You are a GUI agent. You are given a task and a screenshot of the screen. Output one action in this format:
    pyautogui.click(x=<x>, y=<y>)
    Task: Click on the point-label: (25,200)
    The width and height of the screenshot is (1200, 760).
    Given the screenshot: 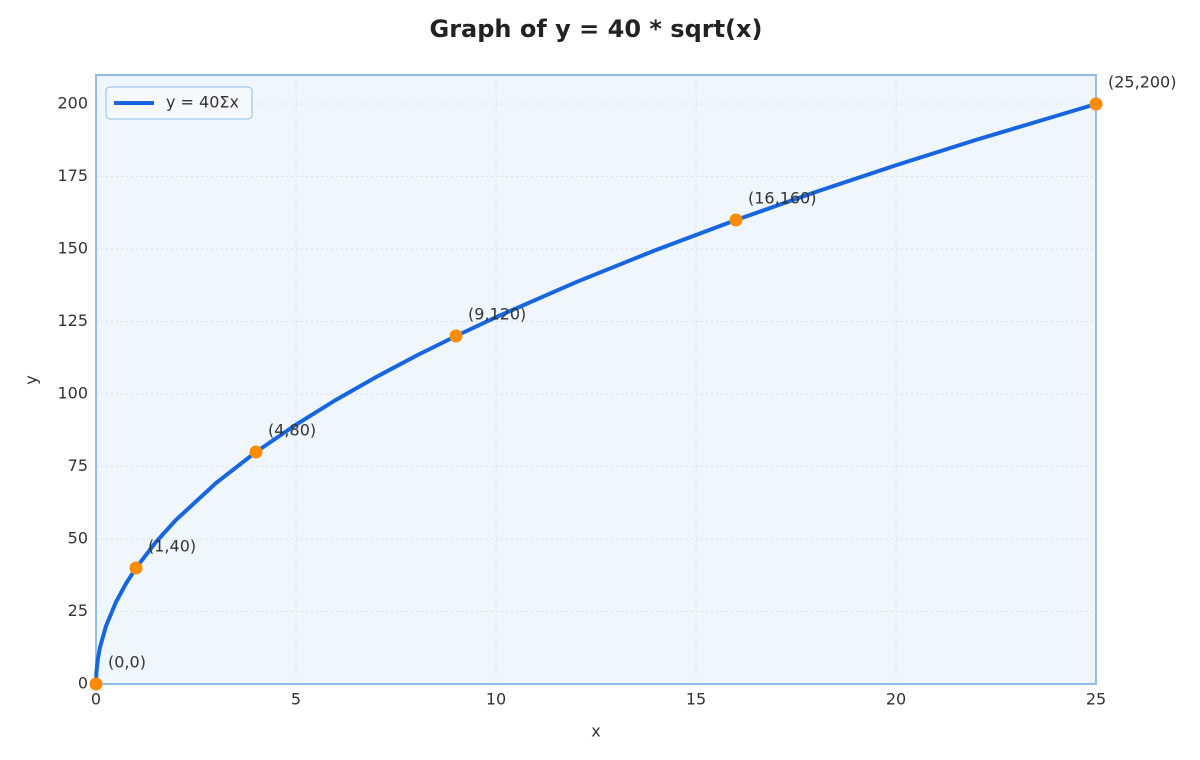 What is the action you would take?
    pyautogui.click(x=1142, y=82)
    